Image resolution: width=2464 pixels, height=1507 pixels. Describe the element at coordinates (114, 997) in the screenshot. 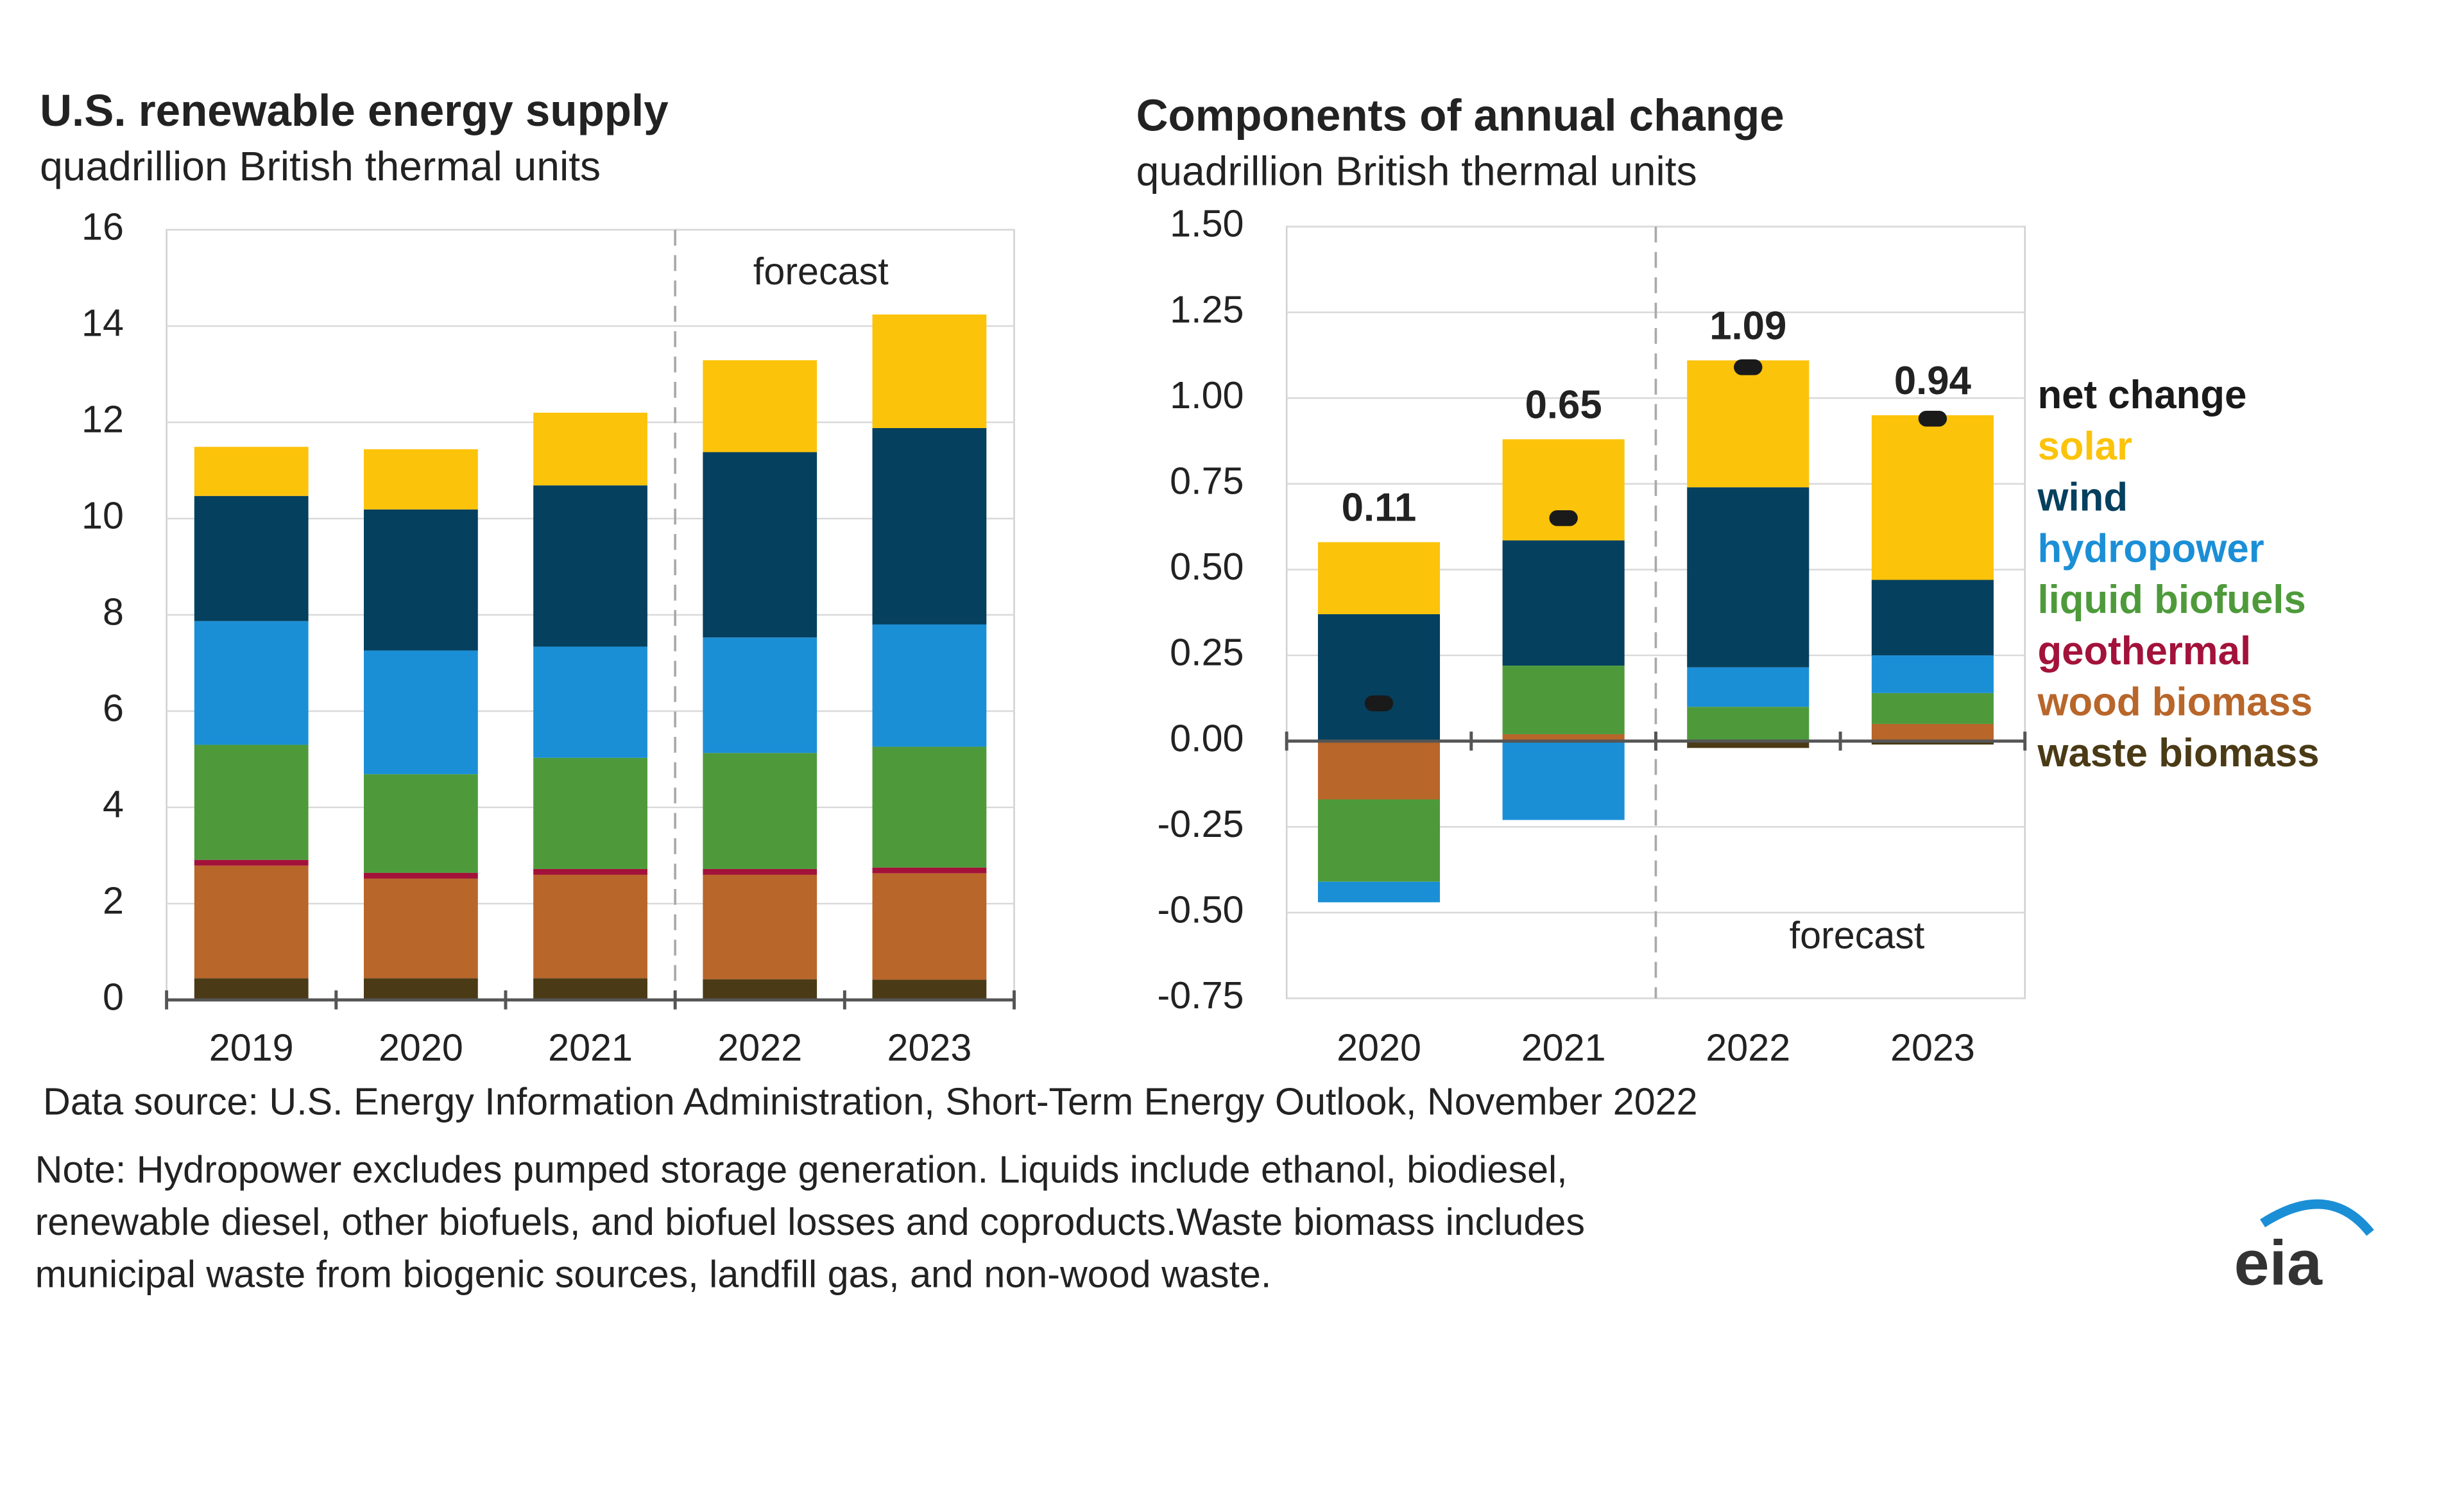

I see `y-tick-label: 0` at that location.